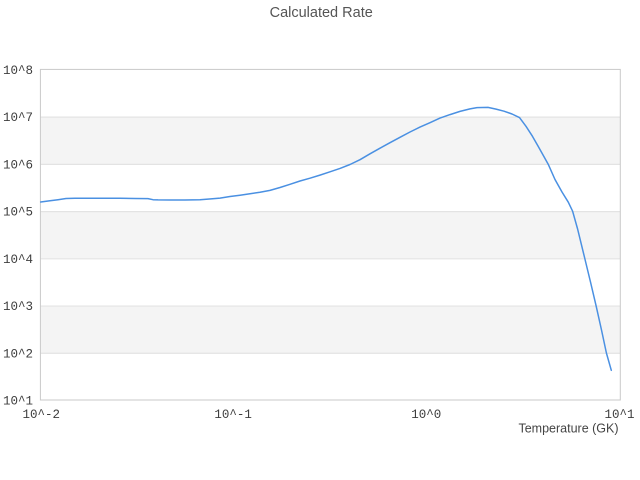  Describe the element at coordinates (18, 71) in the screenshot. I see `svg-text: 10^8` at that location.